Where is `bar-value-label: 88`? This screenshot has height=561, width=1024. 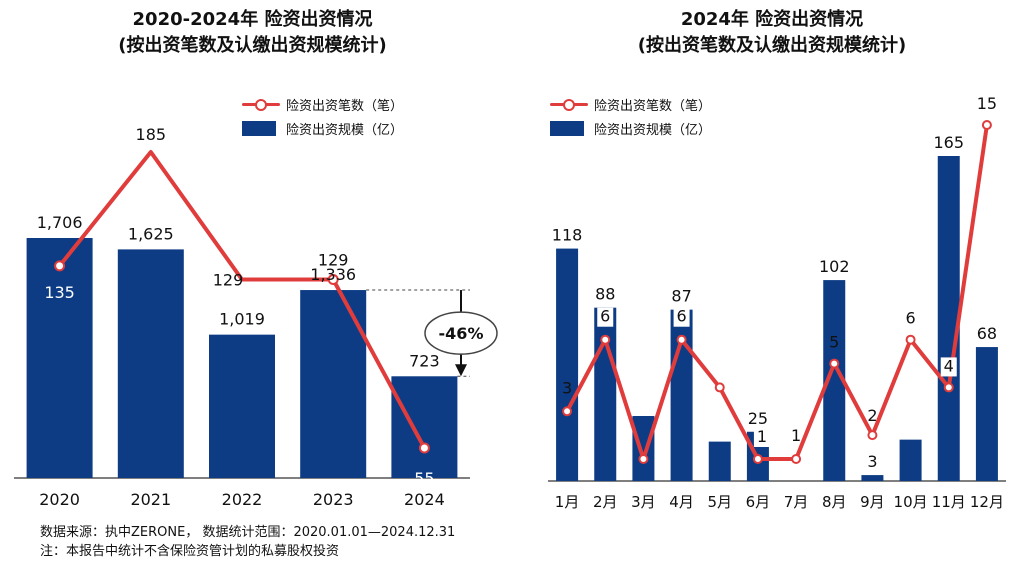
bar-value-label: 88 is located at coordinates (605, 294).